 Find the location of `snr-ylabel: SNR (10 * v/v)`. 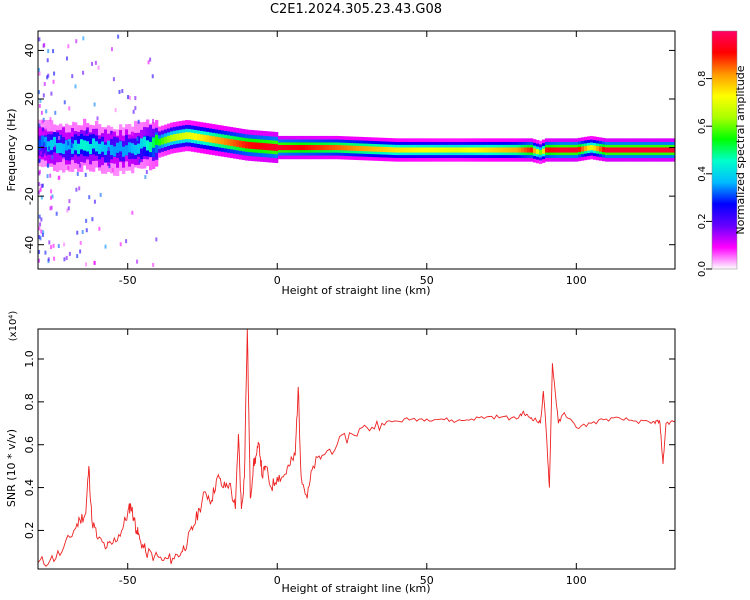

snr-ylabel: SNR (10 * v/v) is located at coordinates (11, 468).